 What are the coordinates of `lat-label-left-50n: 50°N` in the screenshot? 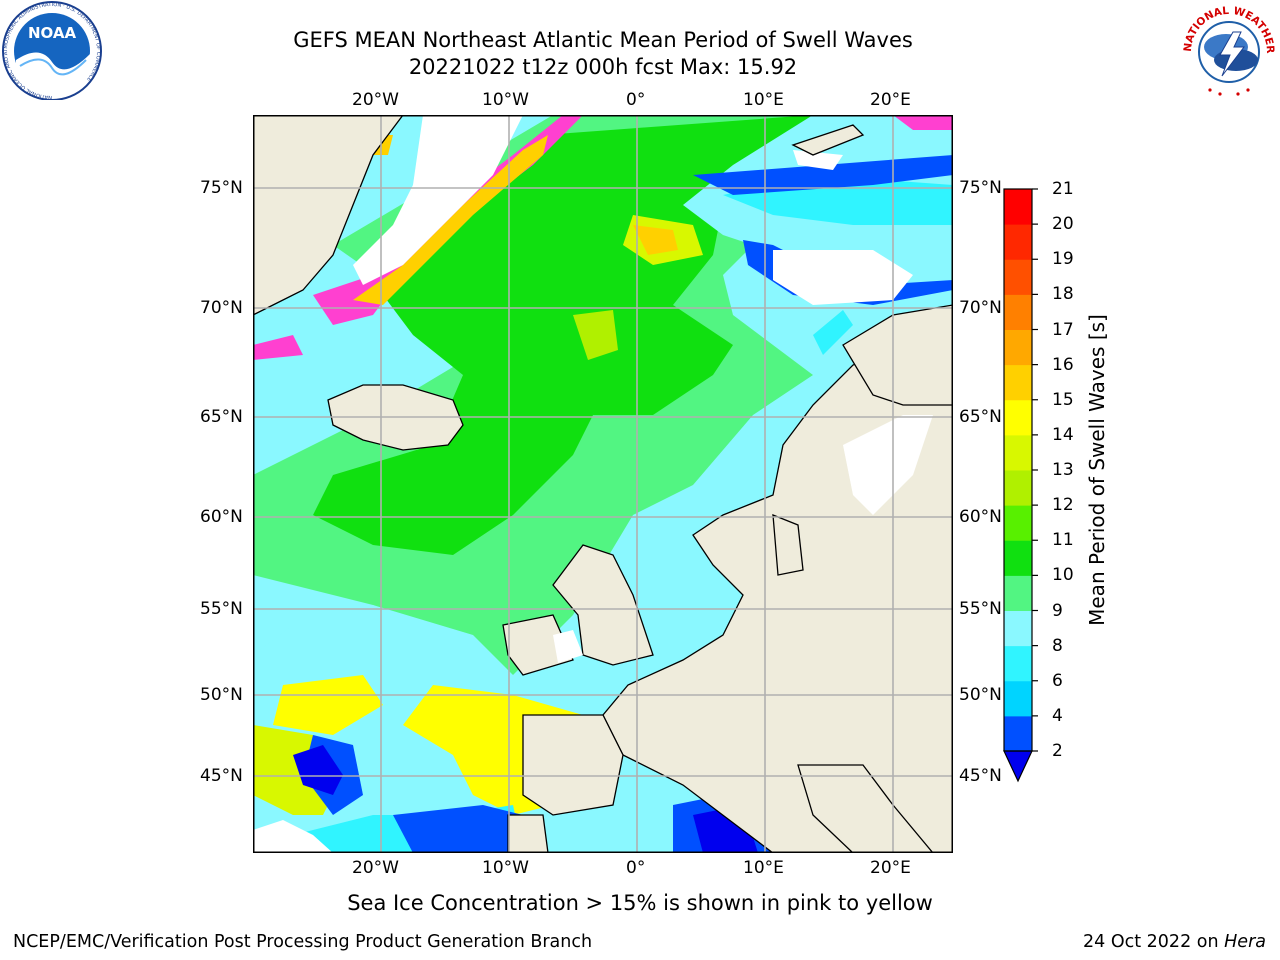 It's located at (221, 695).